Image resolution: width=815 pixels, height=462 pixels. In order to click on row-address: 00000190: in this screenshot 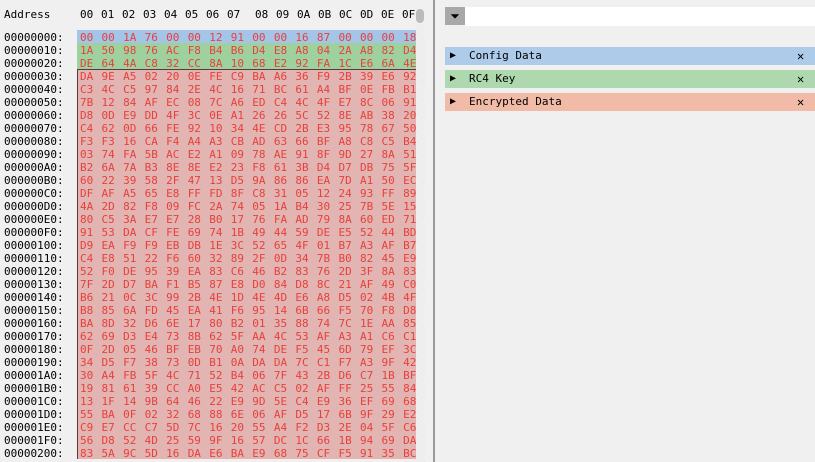, I will do `click(34, 362)`.